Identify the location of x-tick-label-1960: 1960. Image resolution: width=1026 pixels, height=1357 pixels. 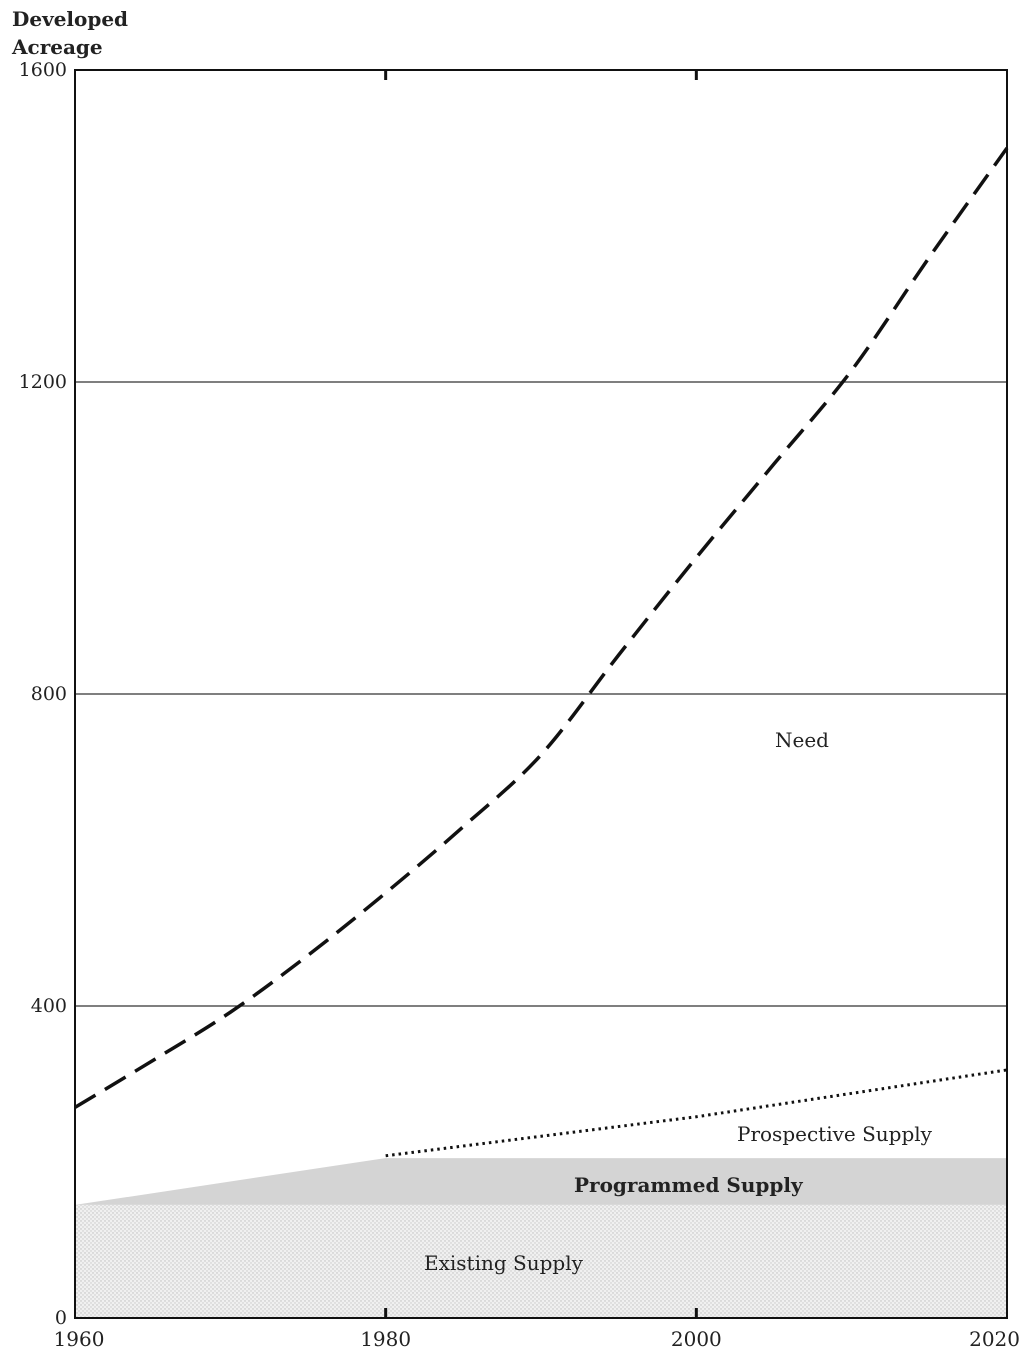
(79, 1339).